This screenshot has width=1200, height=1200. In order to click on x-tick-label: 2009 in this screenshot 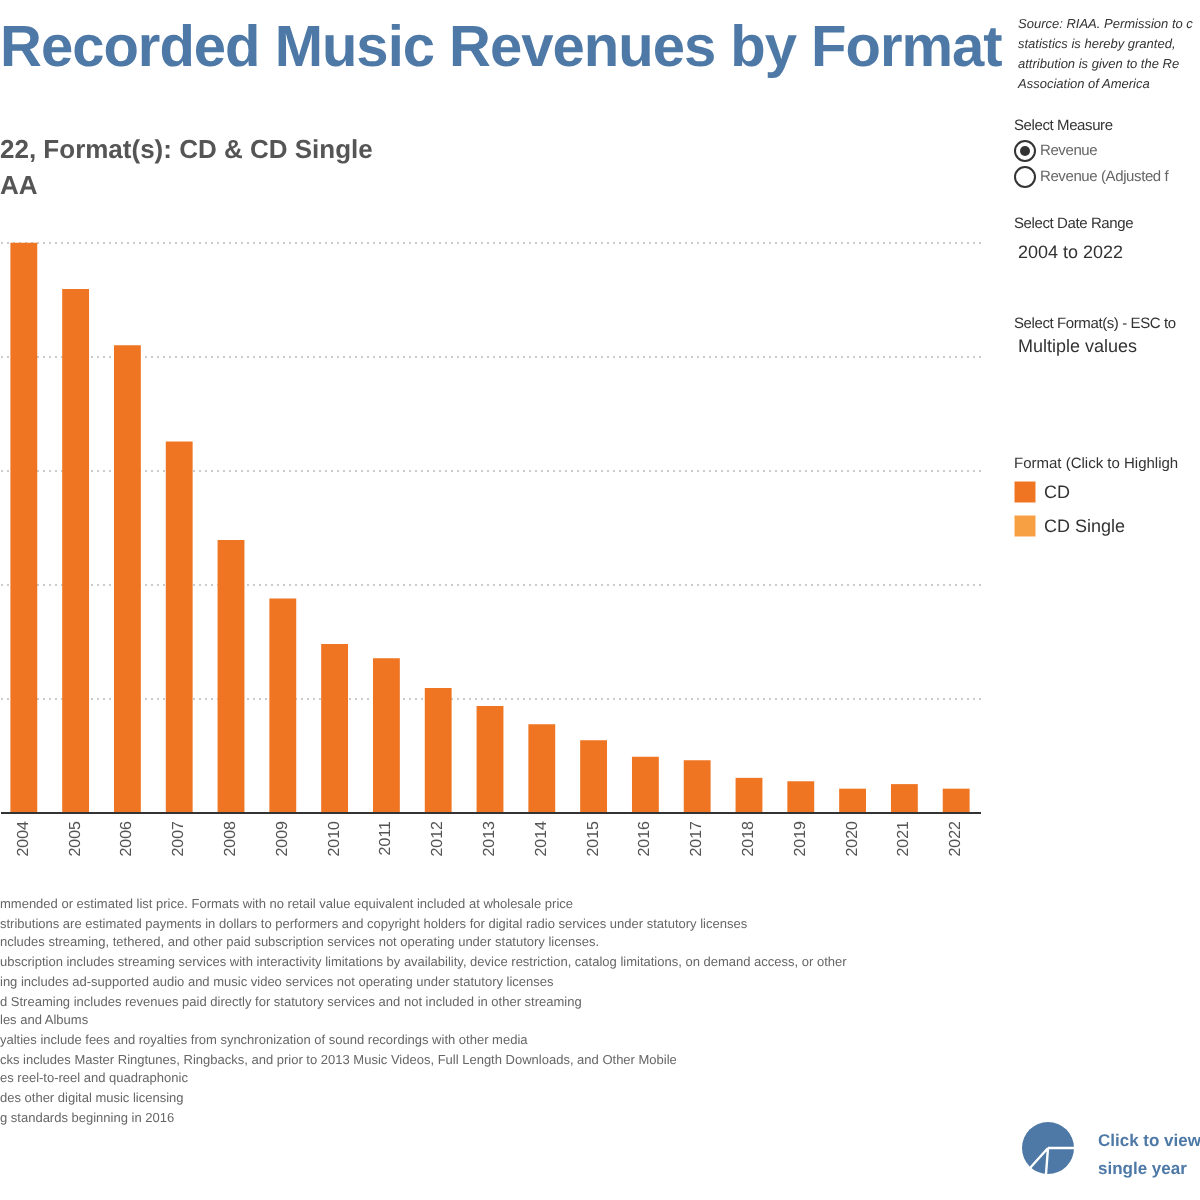, I will do `click(281, 838)`.